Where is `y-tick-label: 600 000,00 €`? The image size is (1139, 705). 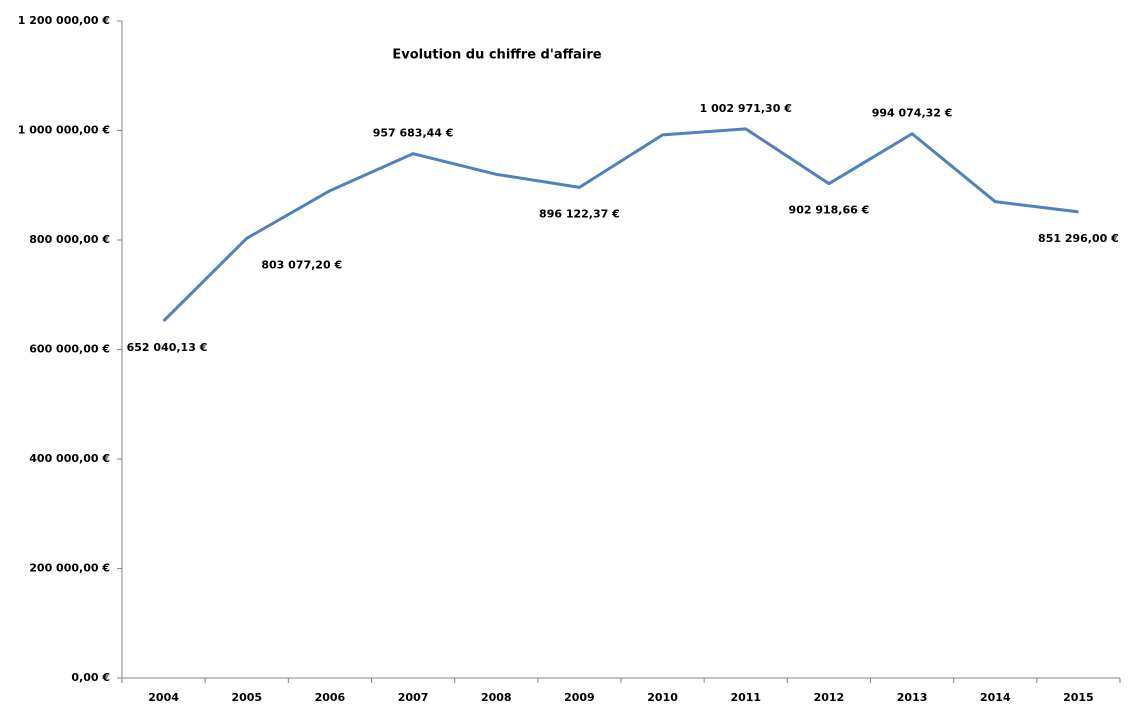
y-tick-label: 600 000,00 € is located at coordinates (69, 349).